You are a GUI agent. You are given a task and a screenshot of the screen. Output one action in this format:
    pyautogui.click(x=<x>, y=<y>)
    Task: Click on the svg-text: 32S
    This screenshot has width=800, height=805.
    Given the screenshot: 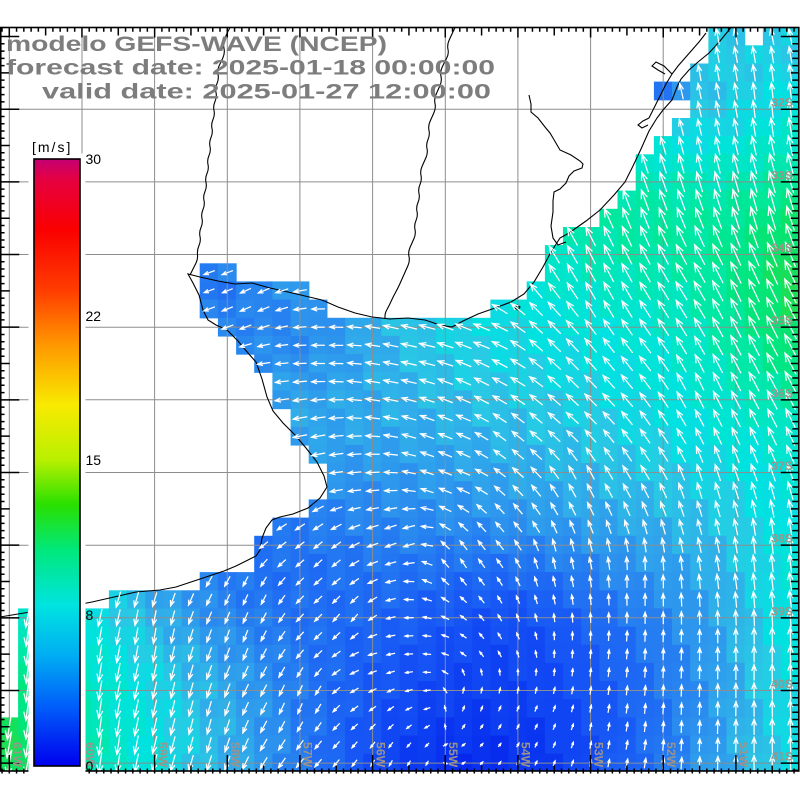 What is the action you would take?
    pyautogui.click(x=782, y=103)
    